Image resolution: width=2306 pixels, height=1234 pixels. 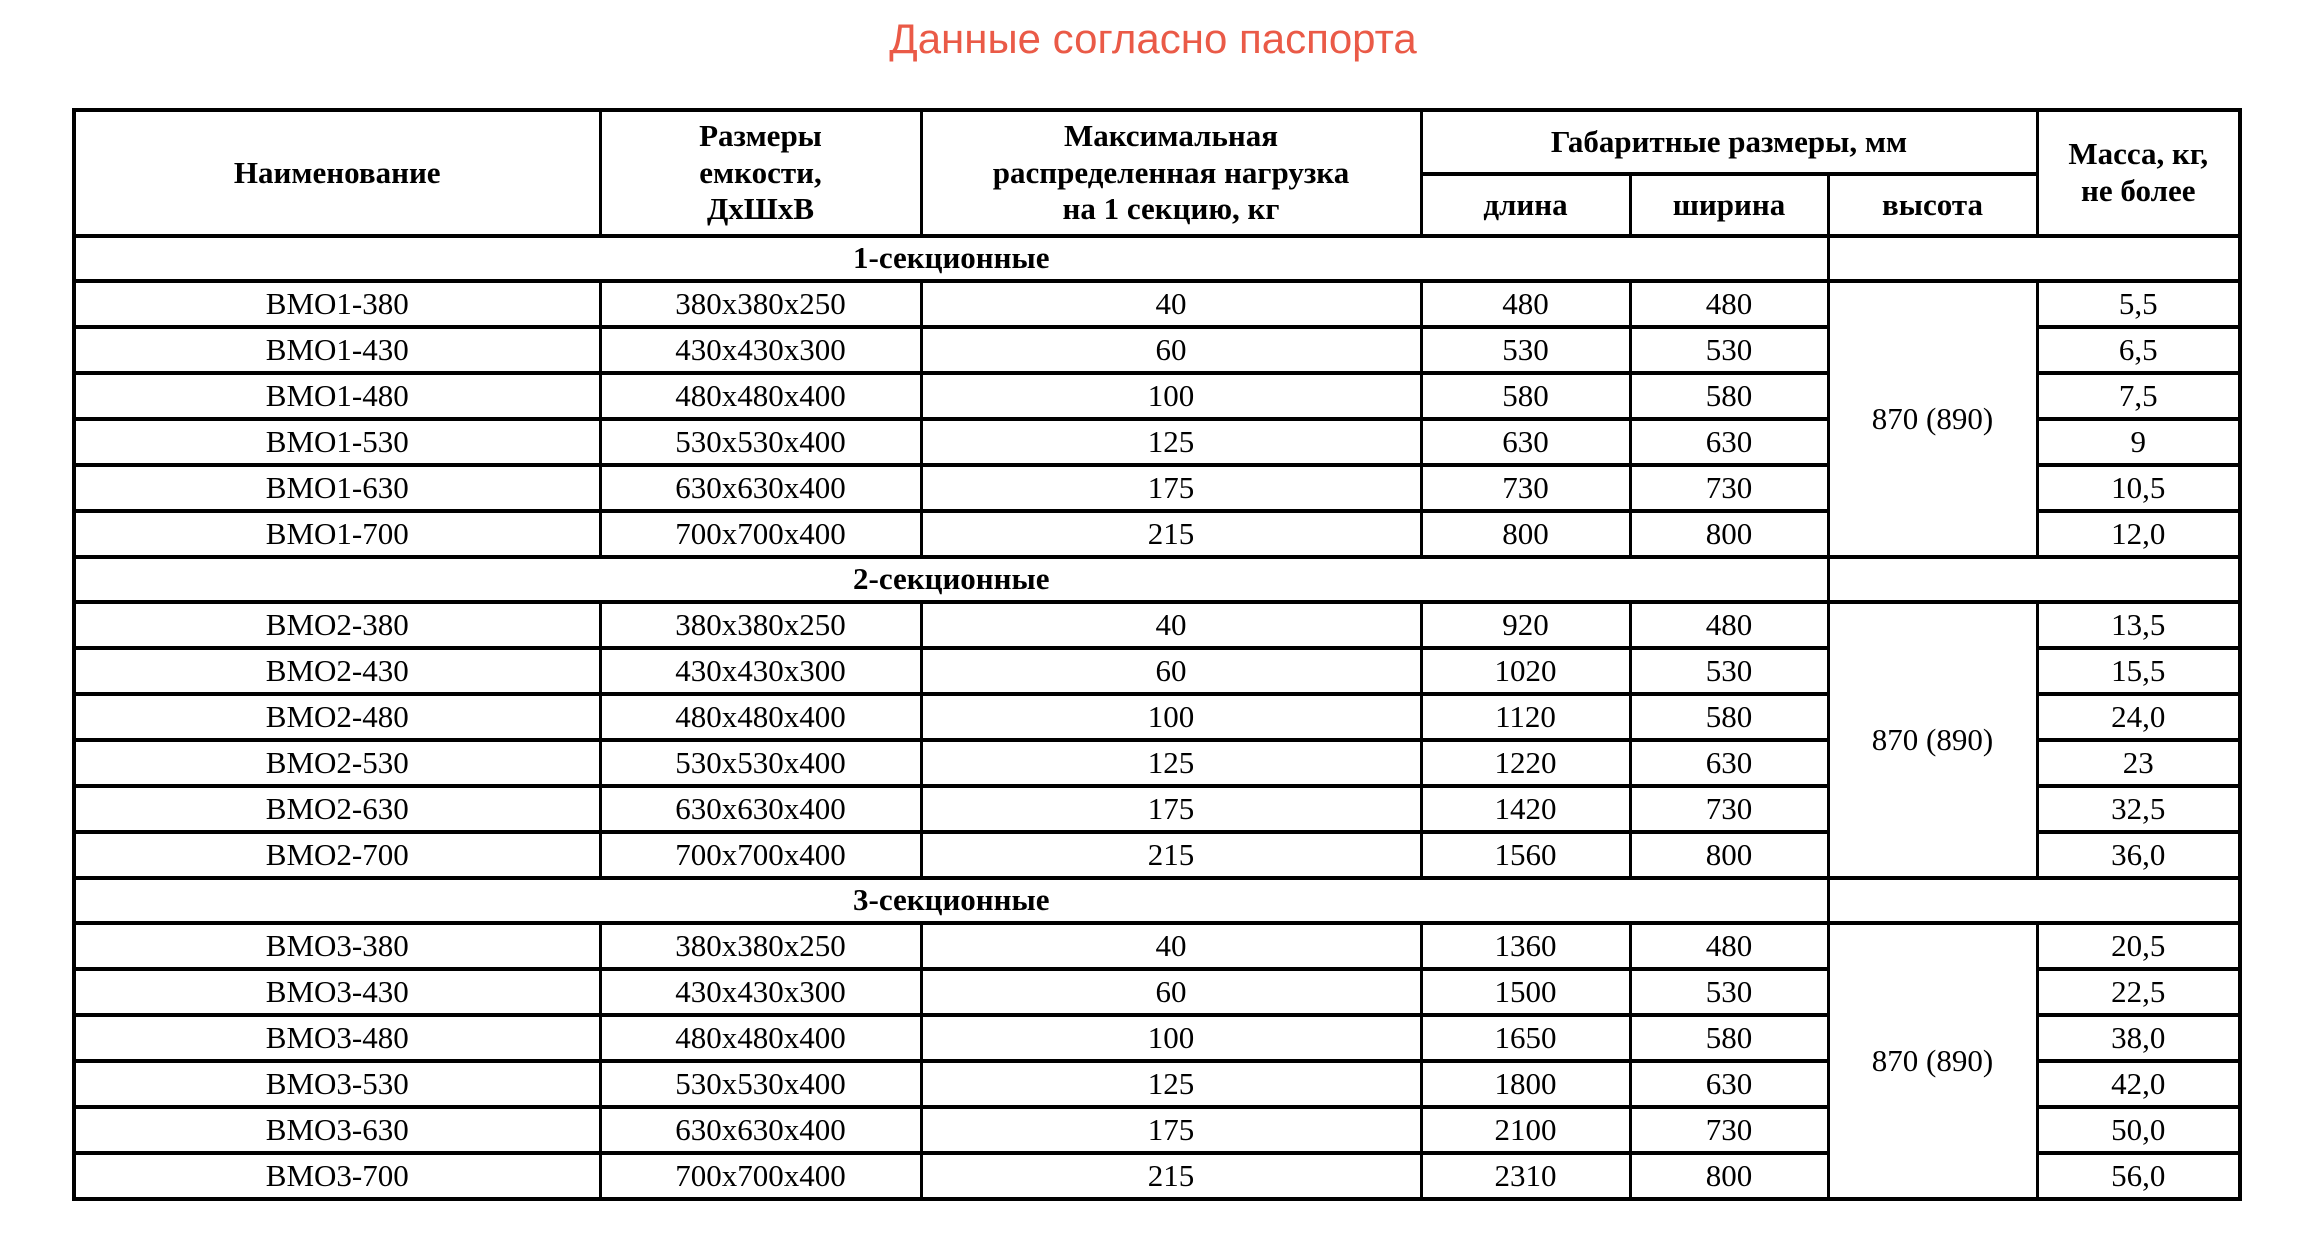 I want to click on length-cell: 1360, so click(x=1525, y=946).